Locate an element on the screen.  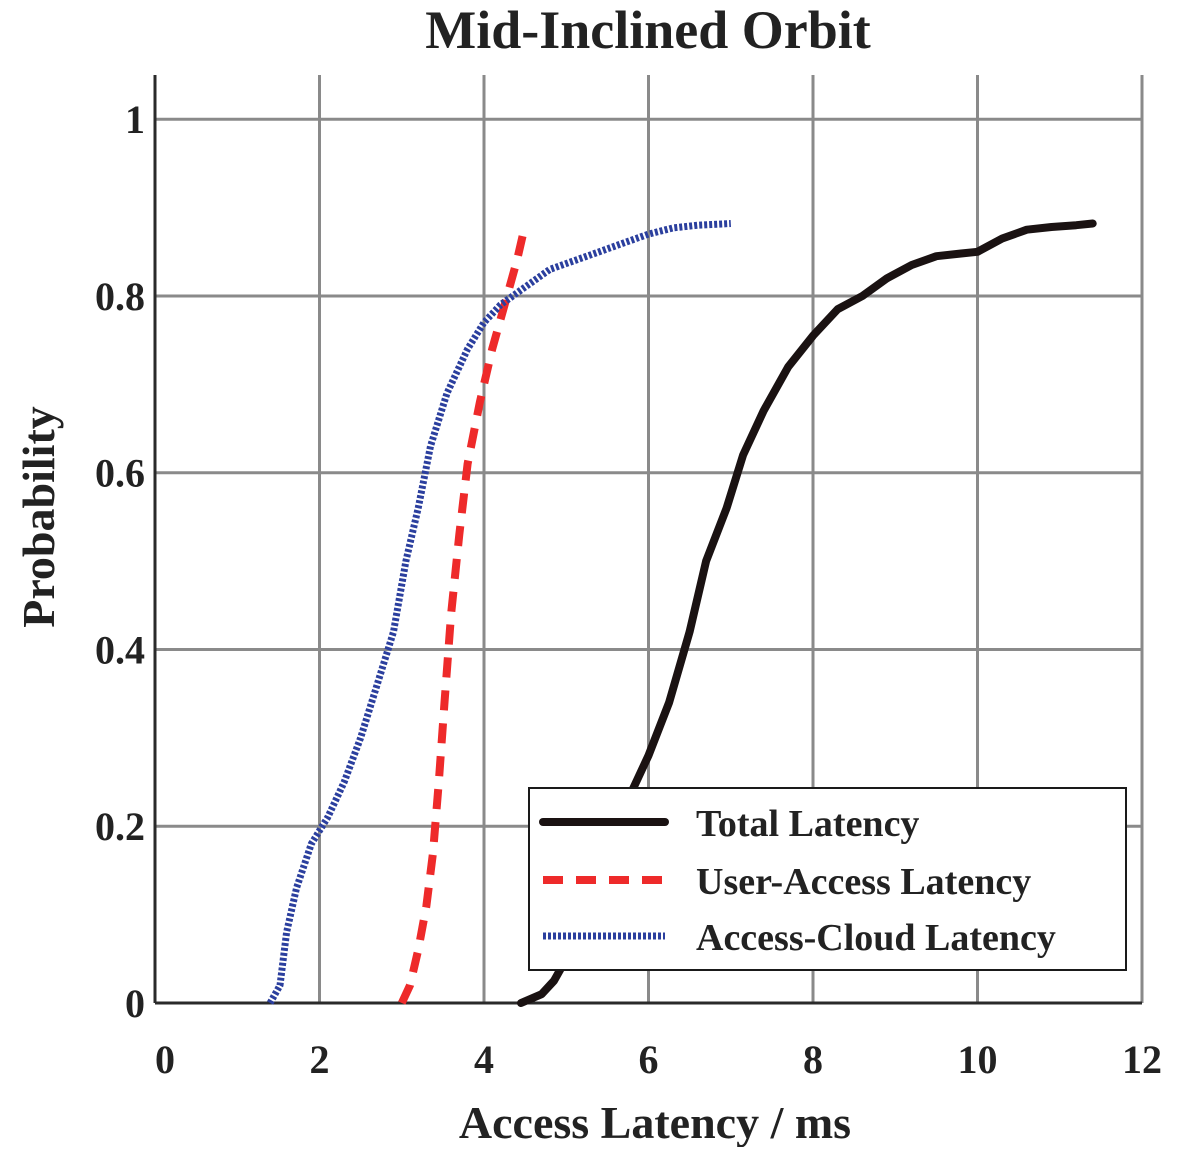
y-tick-label: 0.2 is located at coordinates (120, 826).